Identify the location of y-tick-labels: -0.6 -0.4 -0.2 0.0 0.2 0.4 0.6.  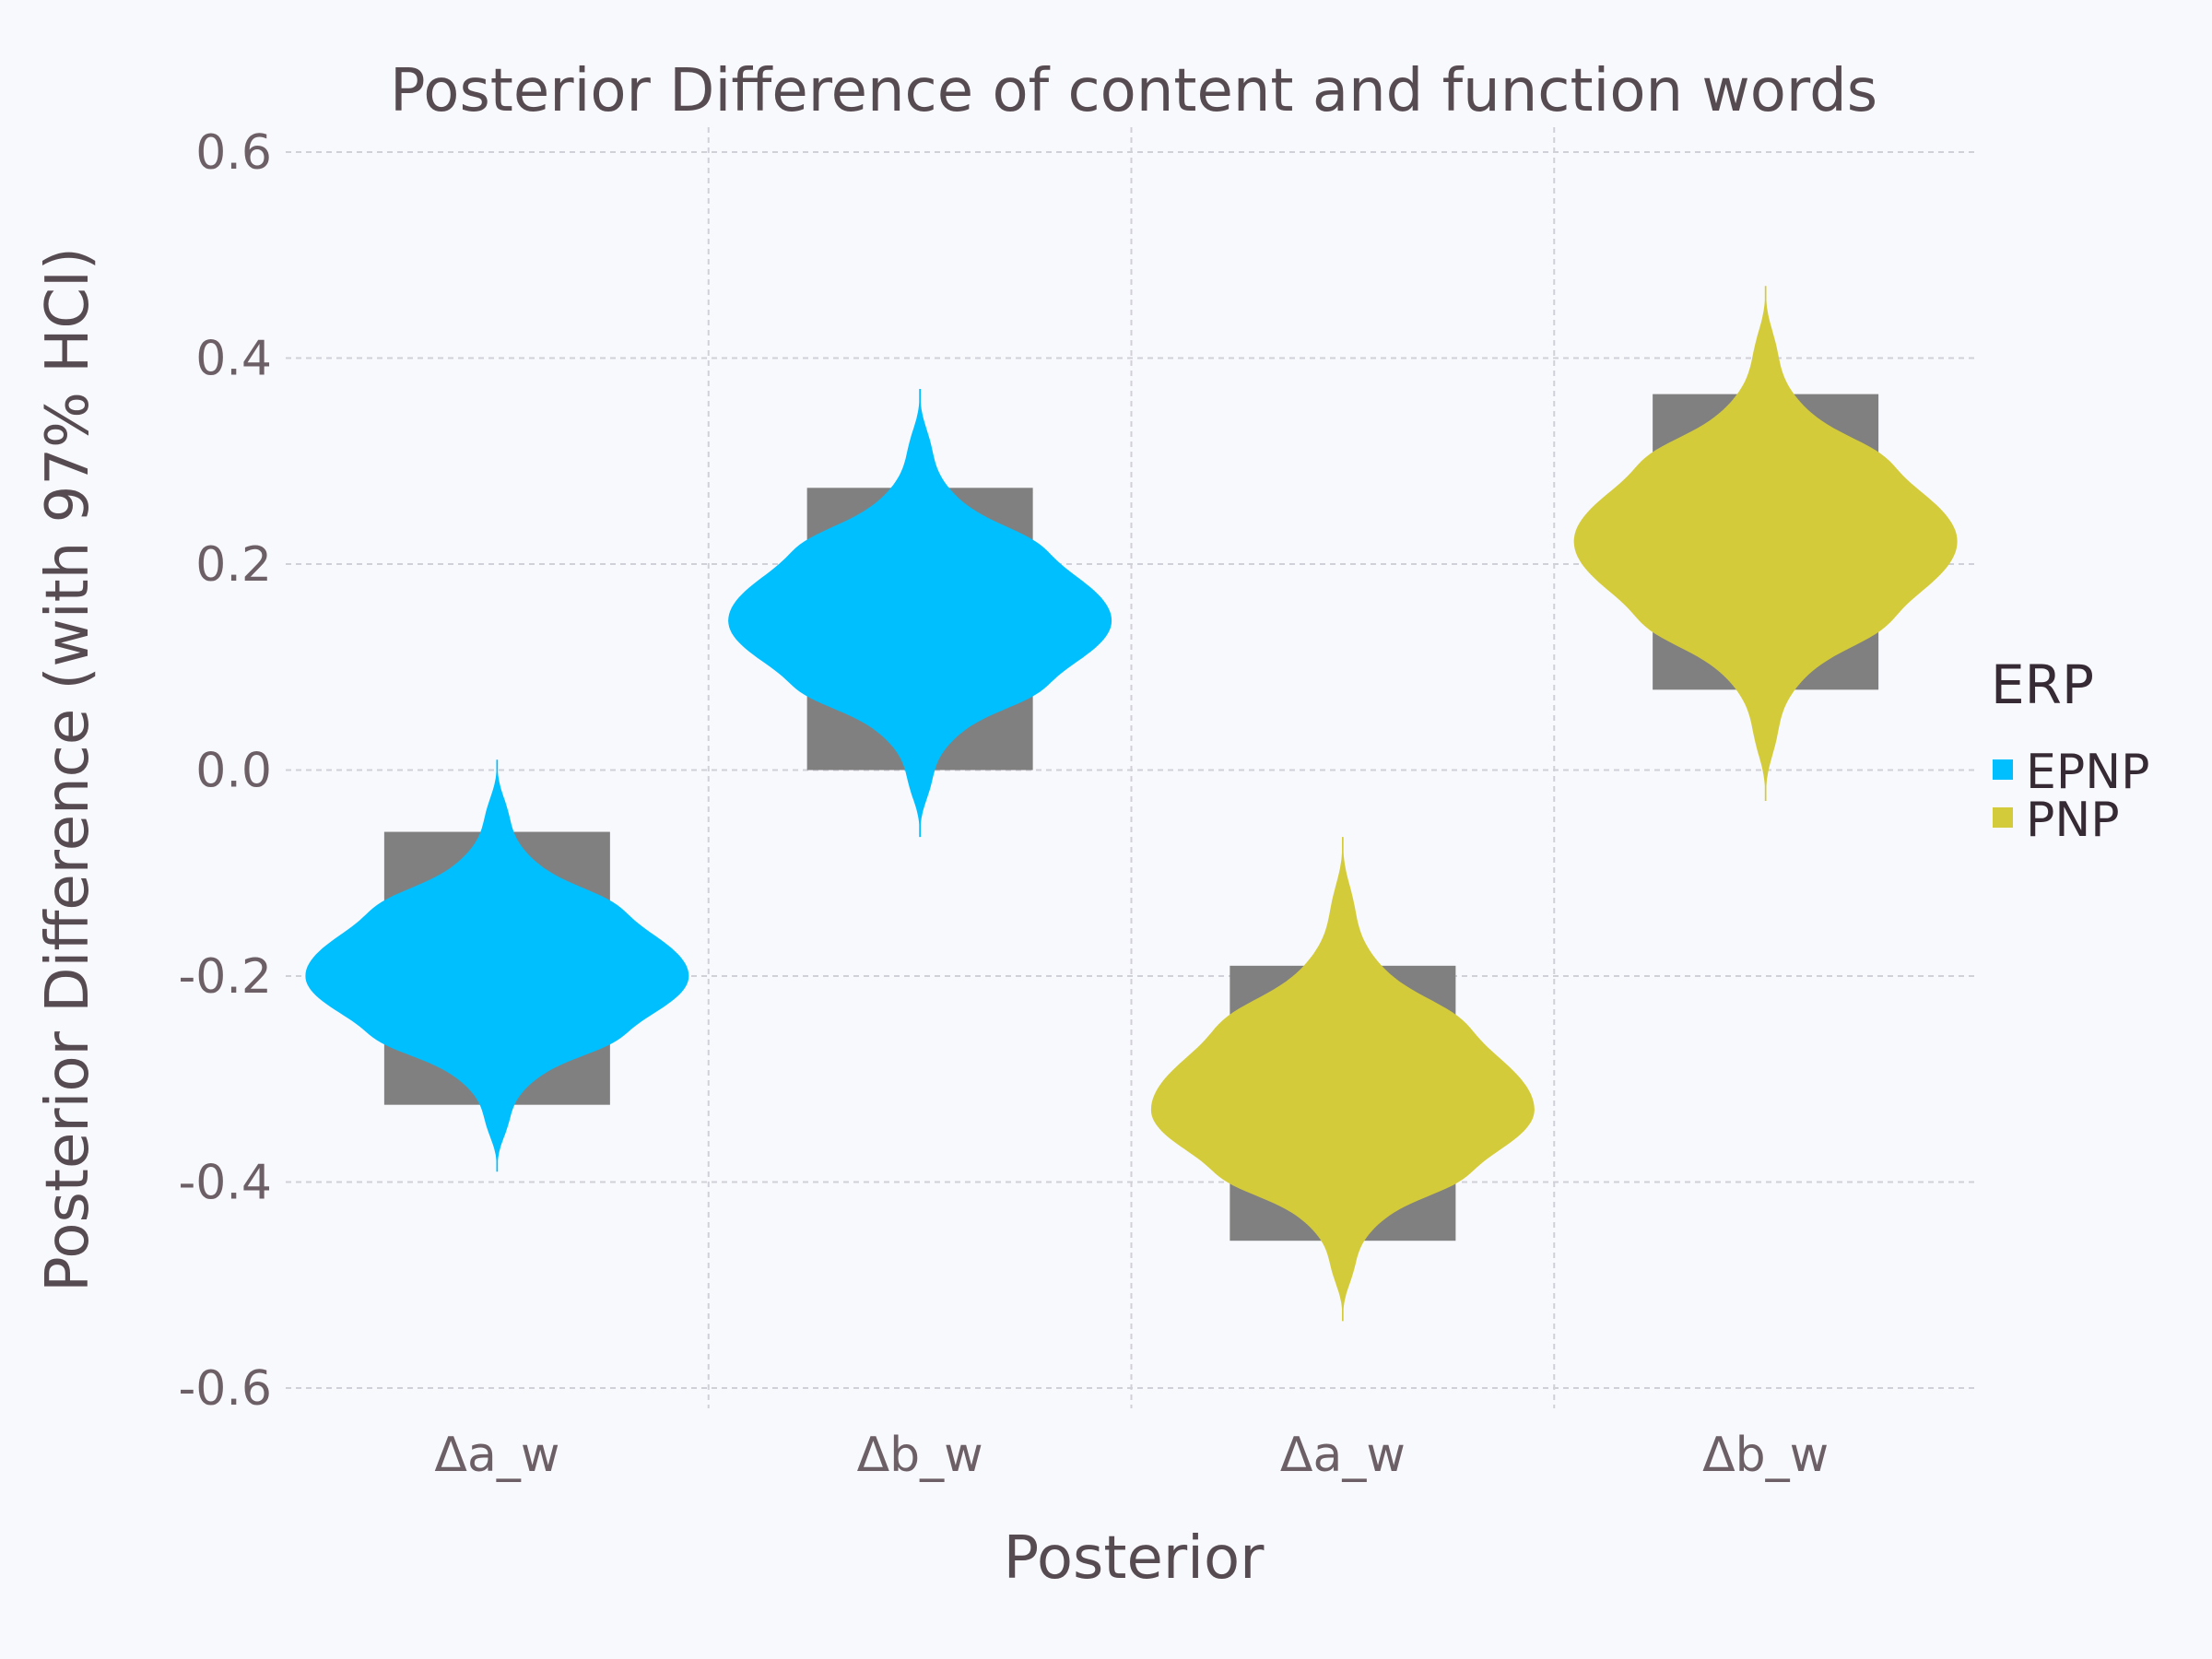
(225, 771).